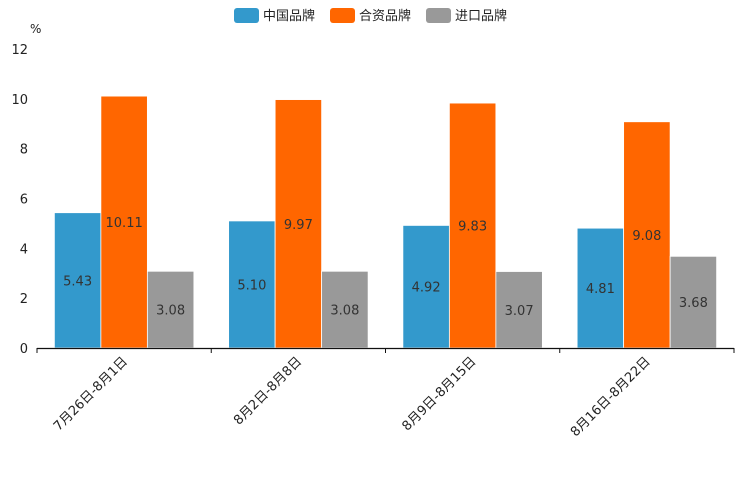 The height and width of the screenshot is (496, 744). Describe the element at coordinates (24, 299) in the screenshot. I see `y-tick-label: 2` at that location.